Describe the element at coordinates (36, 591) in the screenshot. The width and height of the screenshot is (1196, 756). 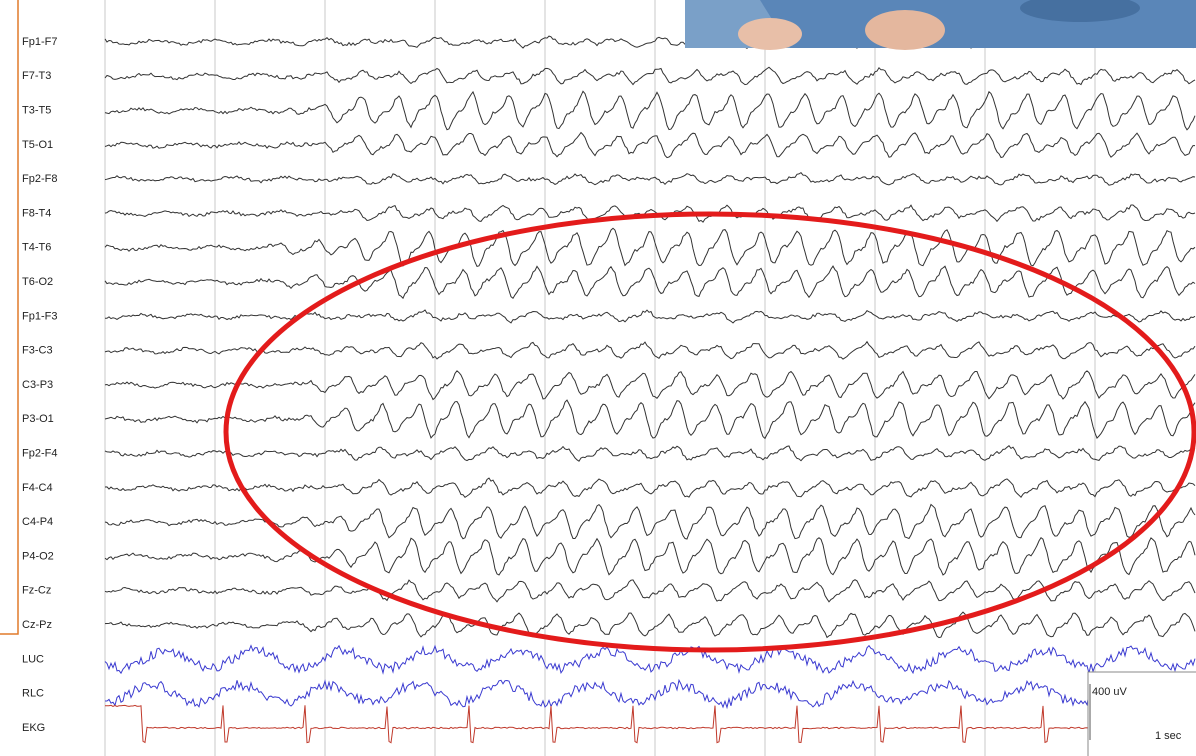
I see `channel-label: Fz-Cz` at that location.